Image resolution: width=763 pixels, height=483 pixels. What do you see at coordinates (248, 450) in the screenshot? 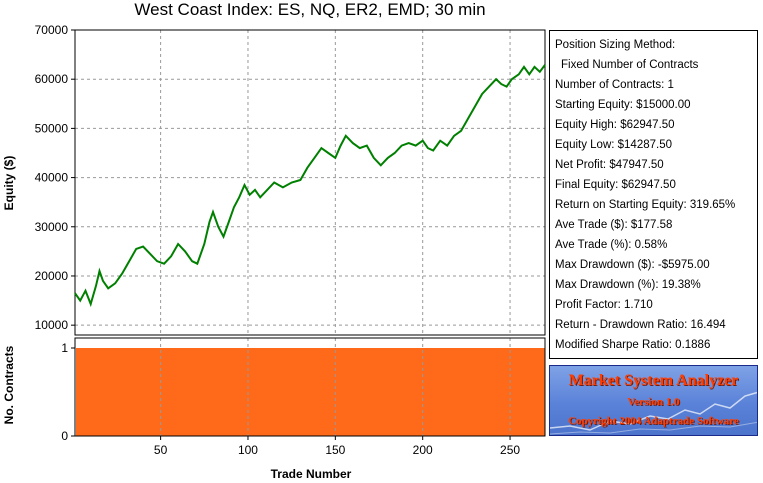
I see `x-tick-label: 100` at bounding box center [248, 450].